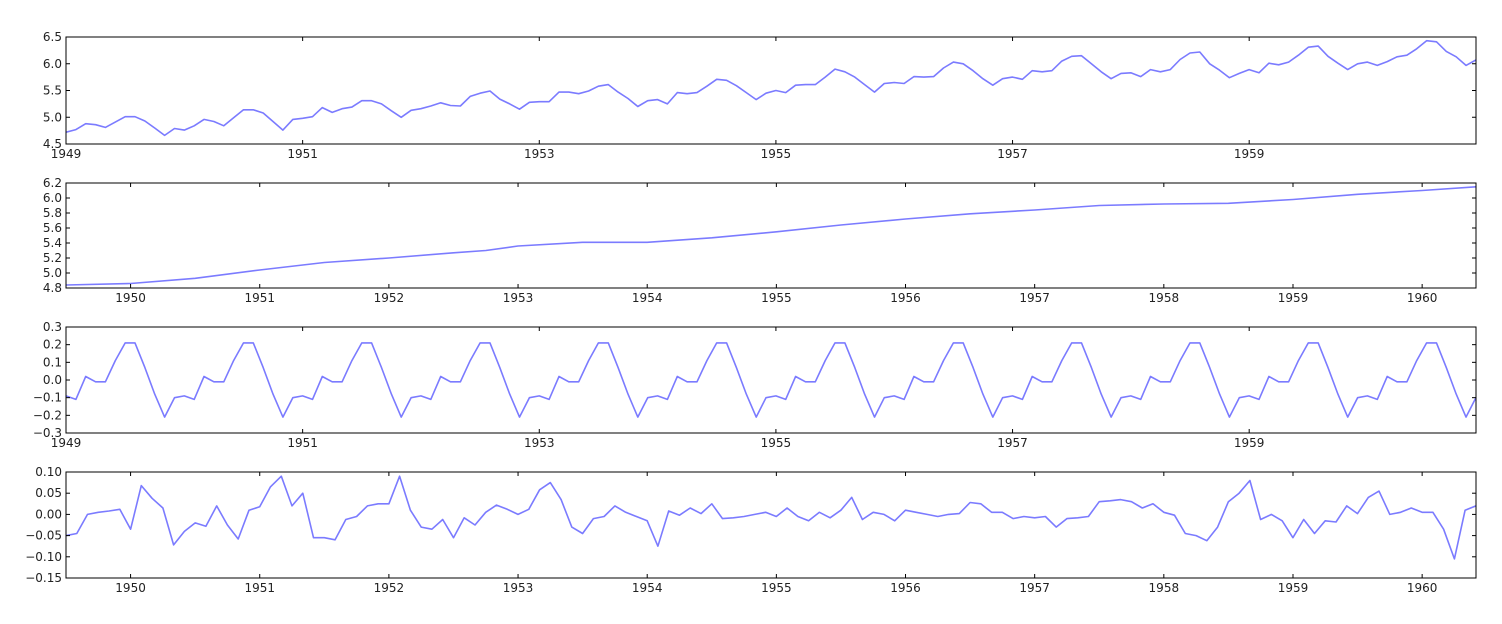  I want to click on residual-x-tick-label: 1959, so click(1293, 588).